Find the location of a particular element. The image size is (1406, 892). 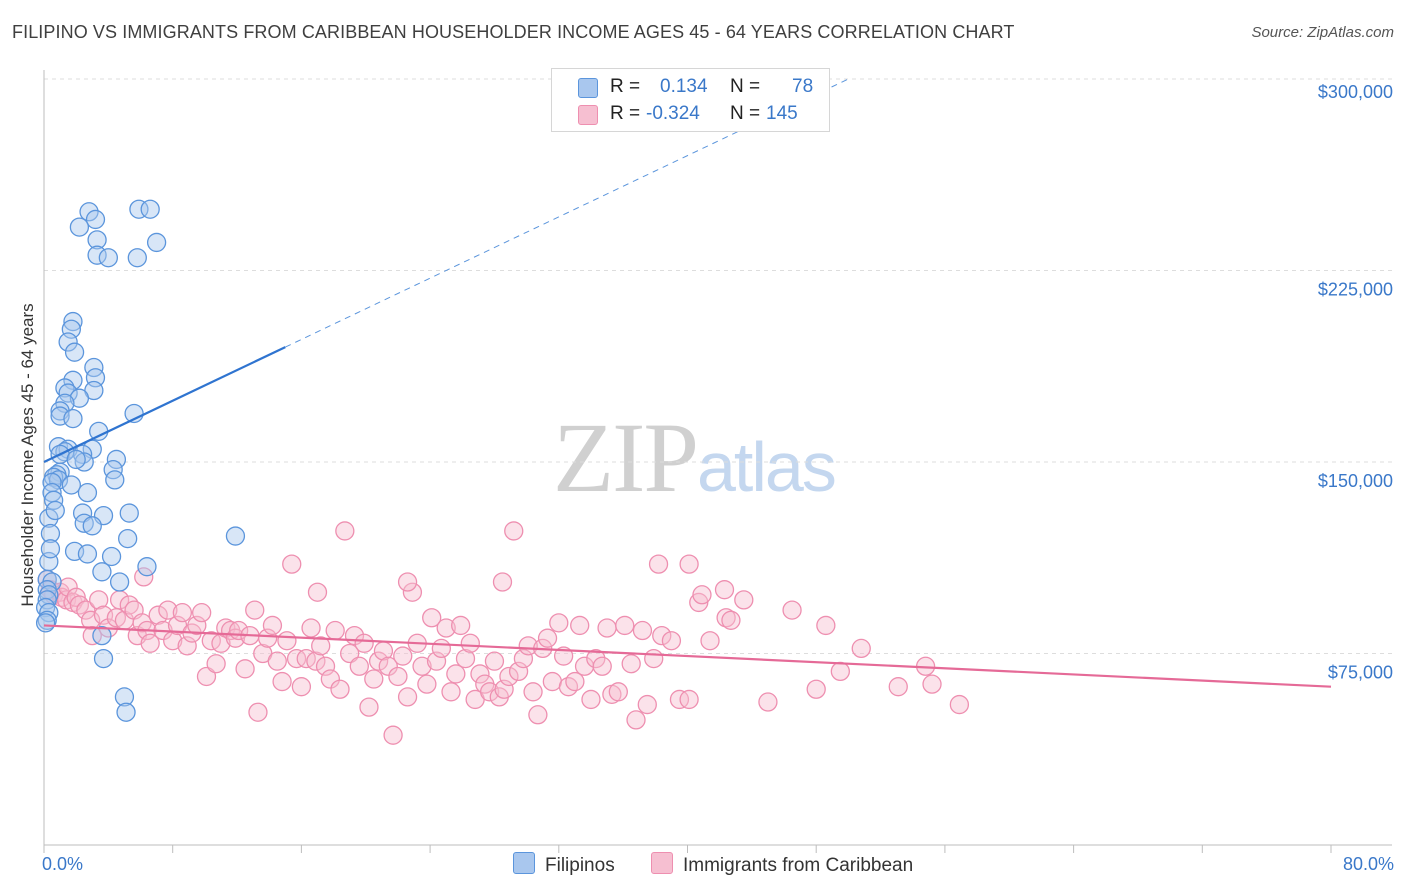

bottom-legend-caribbean: Immigrants from Caribbean is located at coordinates (782, 864).